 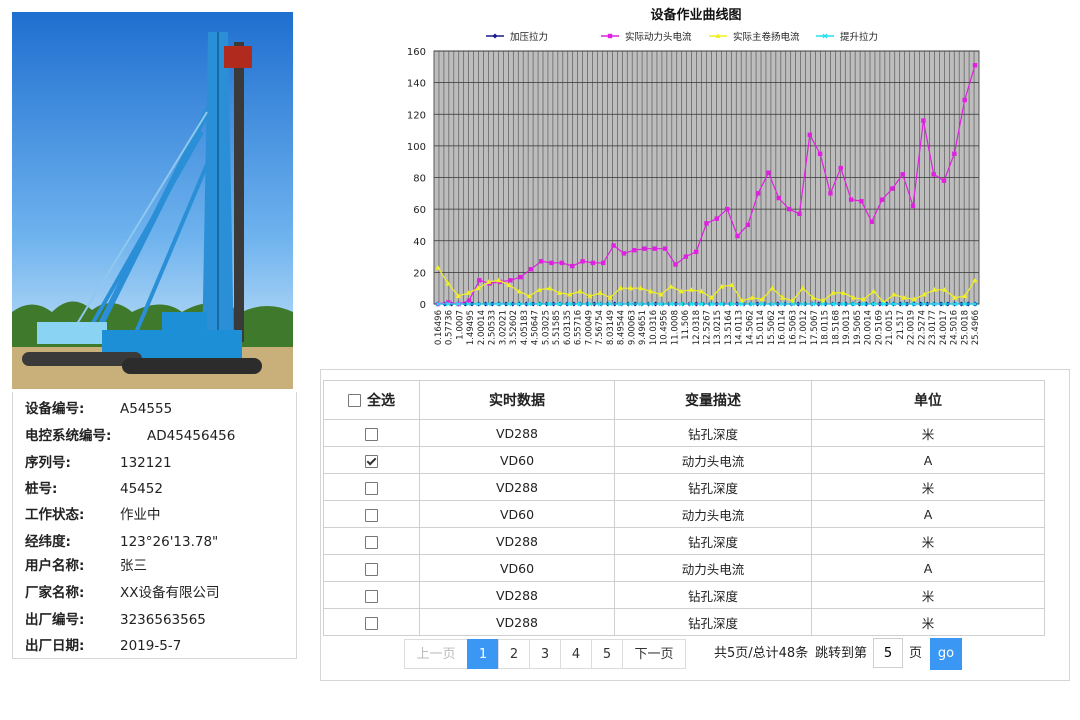 What do you see at coordinates (643, 327) in the screenshot?
I see `x-tick-label: 9.49651` at bounding box center [643, 327].